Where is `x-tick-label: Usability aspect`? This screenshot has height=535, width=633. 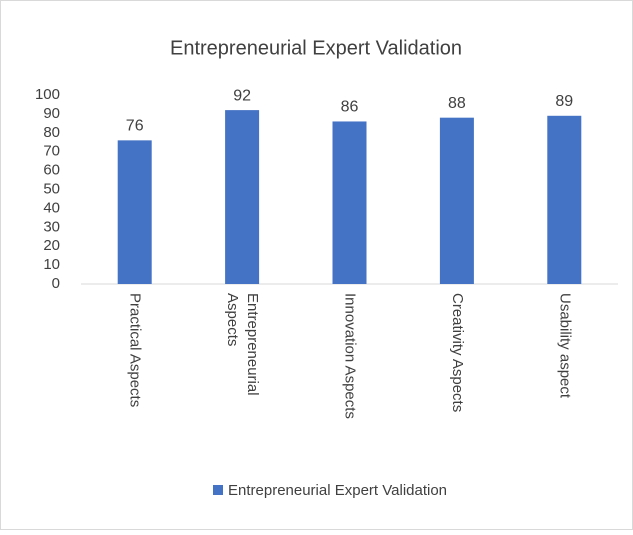 x-tick-label: Usability aspect is located at coordinates (564, 346).